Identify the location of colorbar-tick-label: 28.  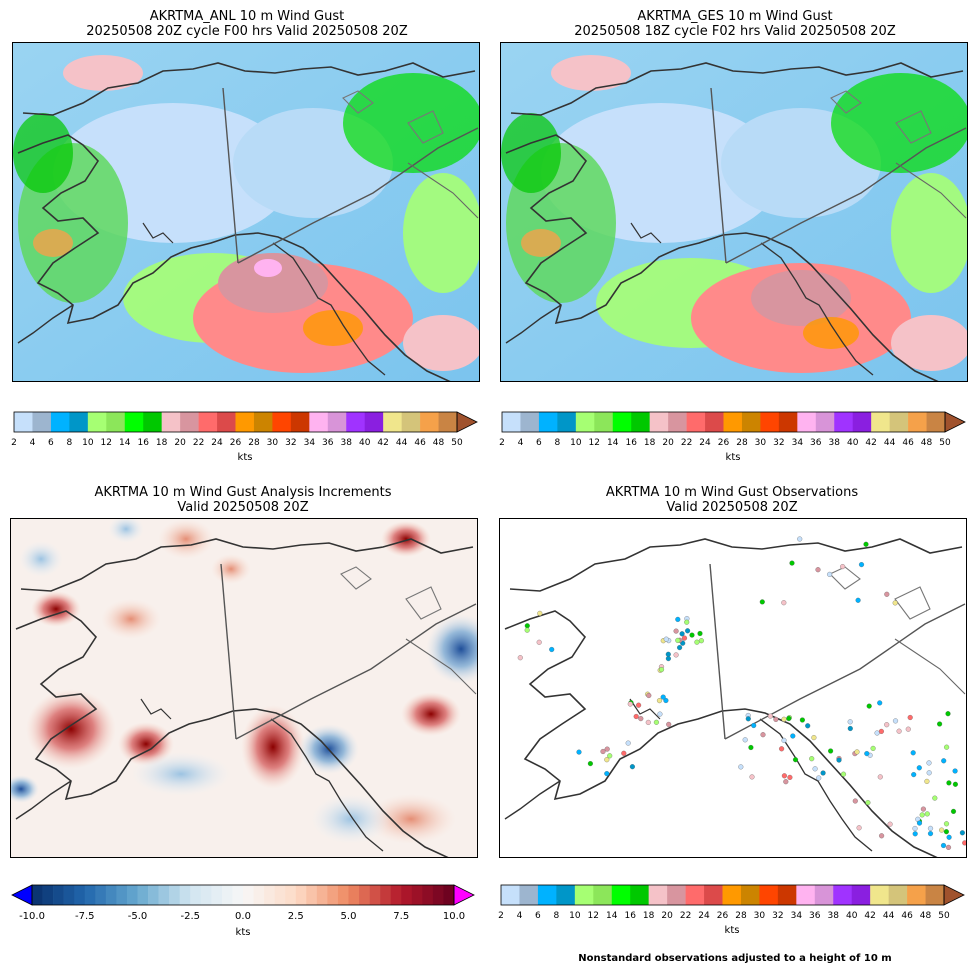
(741, 916).